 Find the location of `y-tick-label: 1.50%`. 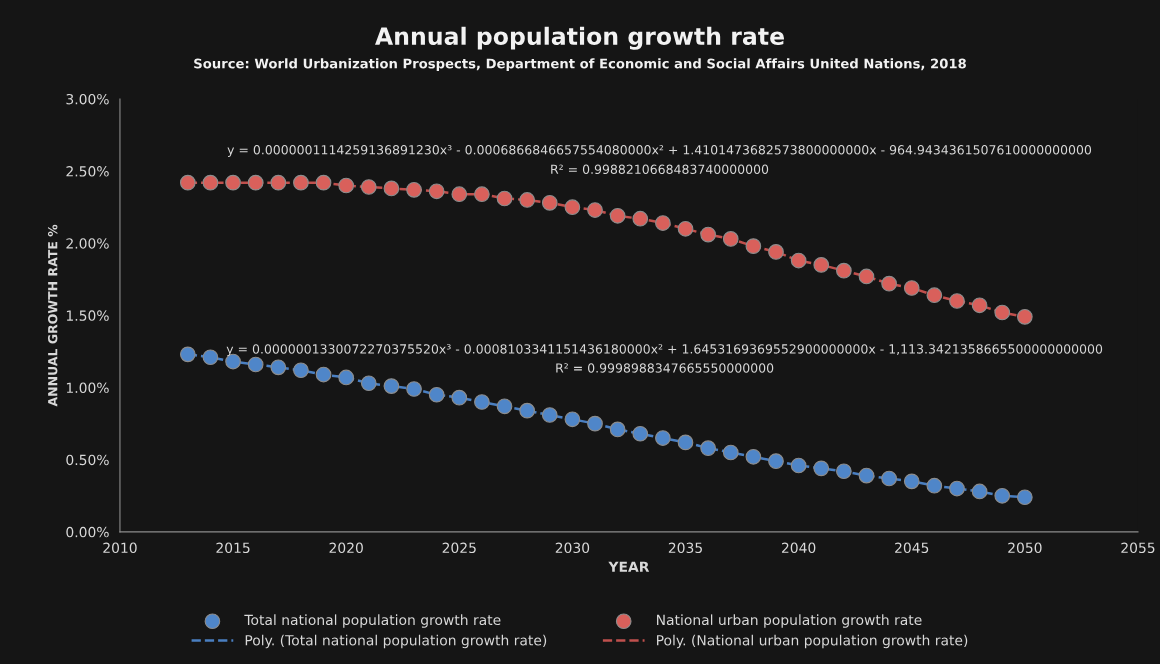

y-tick-label: 1.50% is located at coordinates (87, 315).